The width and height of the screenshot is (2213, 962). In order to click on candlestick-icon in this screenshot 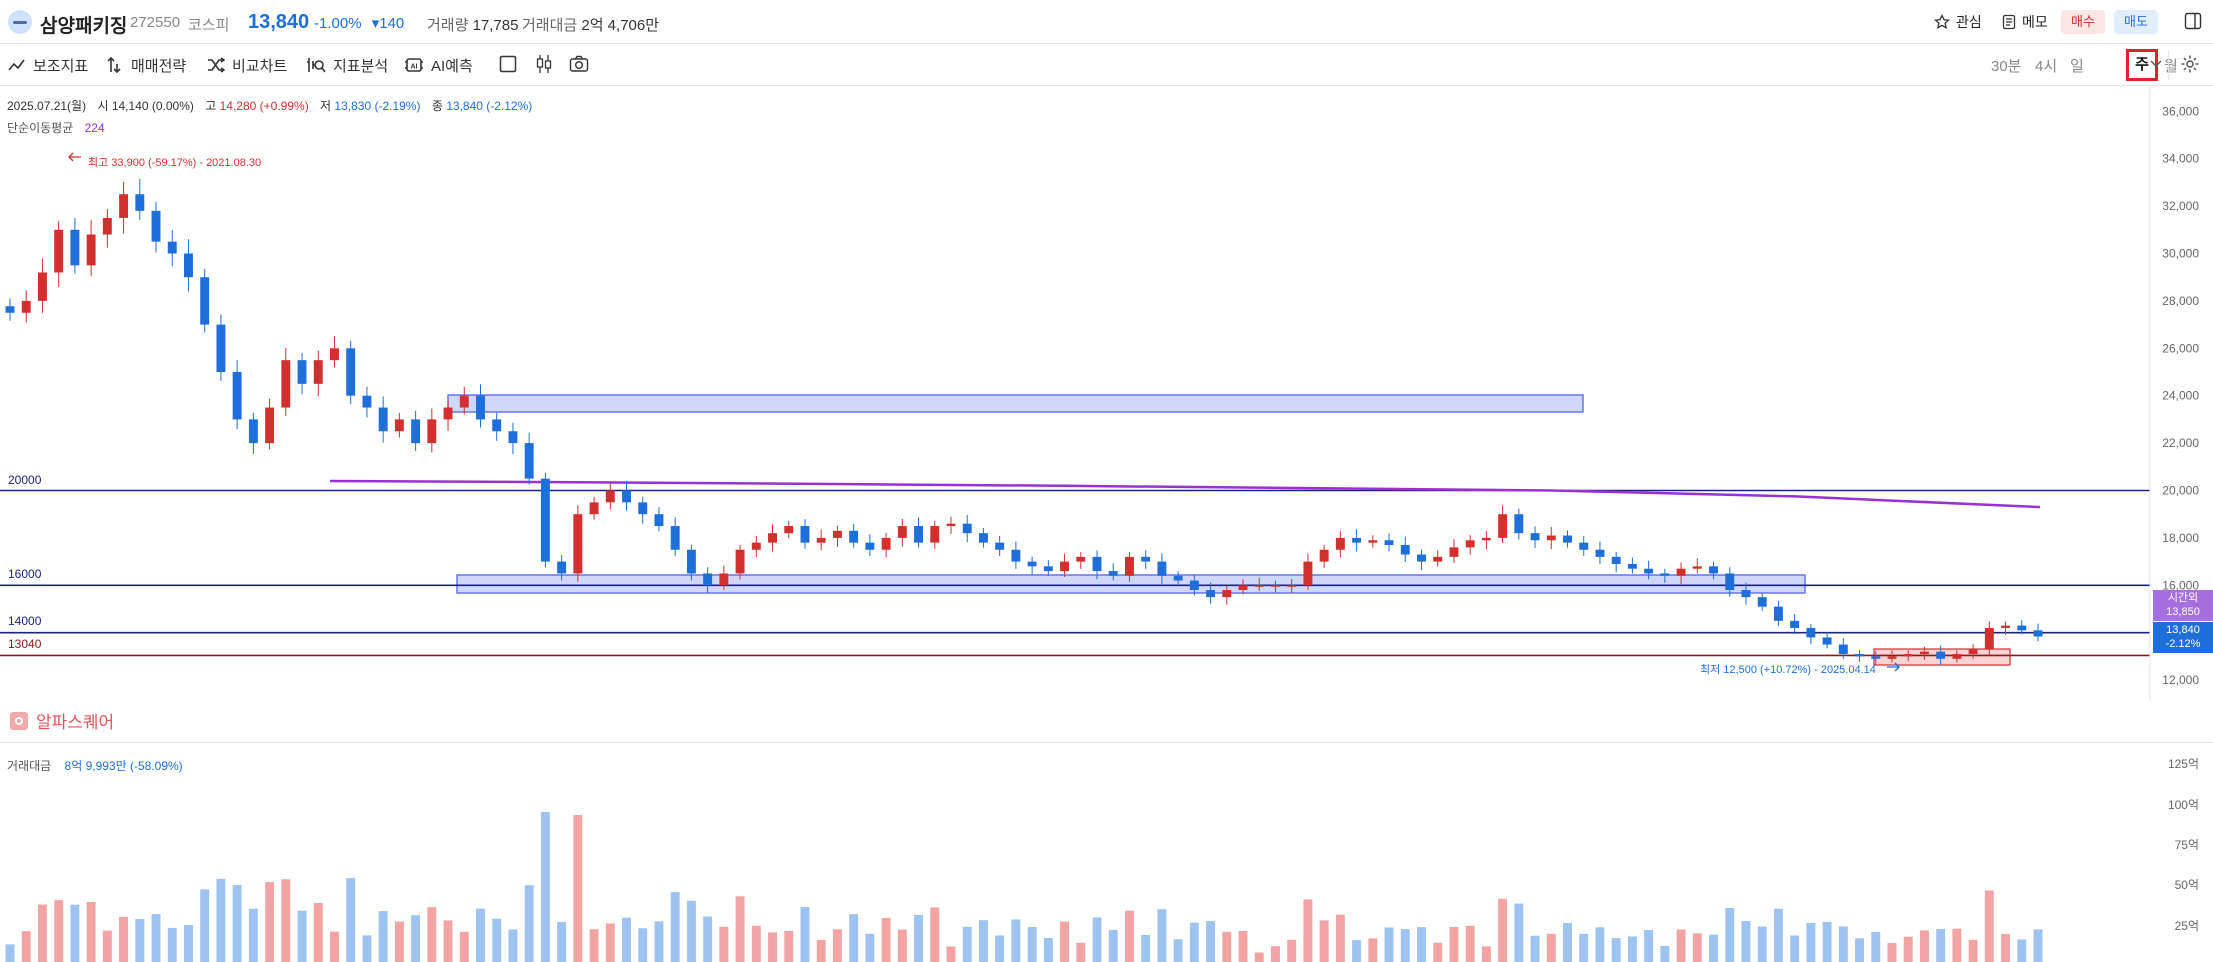, I will do `click(544, 64)`.